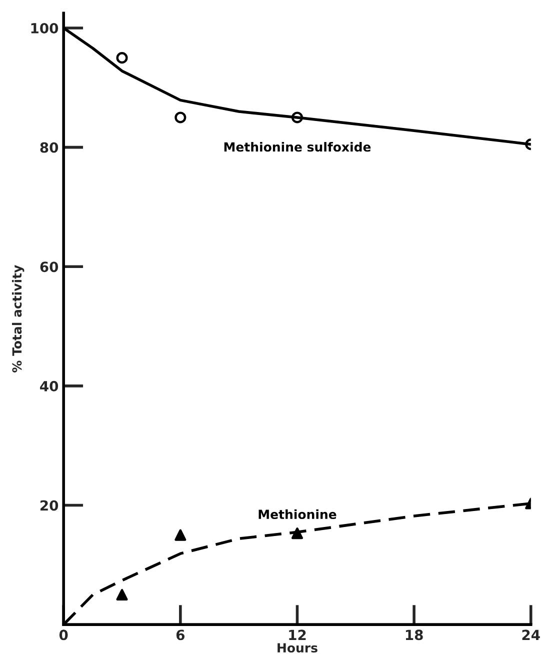 Image resolution: width=553 pixels, height=654 pixels. Describe the element at coordinates (414, 635) in the screenshot. I see `x-tick-label: 18` at that location.